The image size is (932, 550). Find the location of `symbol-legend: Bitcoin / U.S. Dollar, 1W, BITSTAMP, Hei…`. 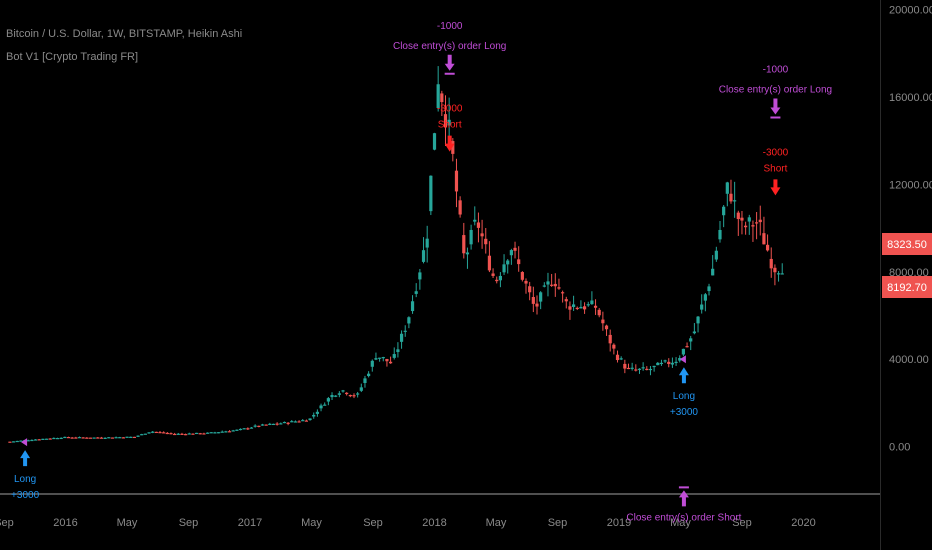

symbol-legend: Bitcoin / U.S. Dollar, 1W, BITSTAMP, Hei… is located at coordinates (124, 34).